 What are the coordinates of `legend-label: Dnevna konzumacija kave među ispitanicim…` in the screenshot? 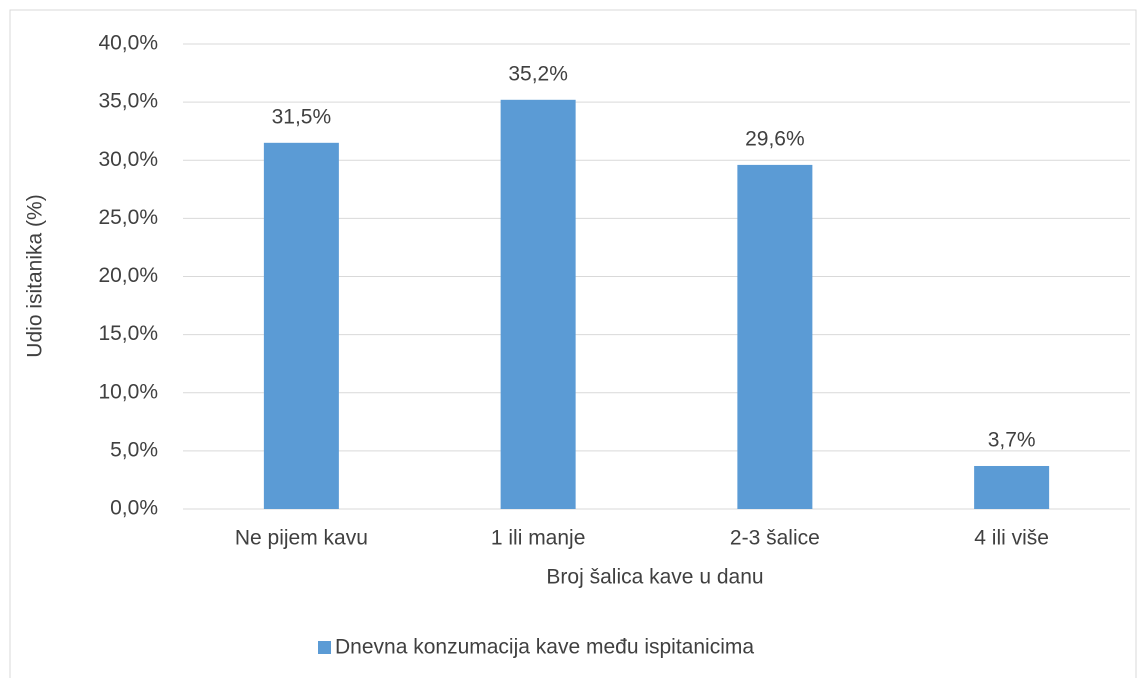 It's located at (544, 647).